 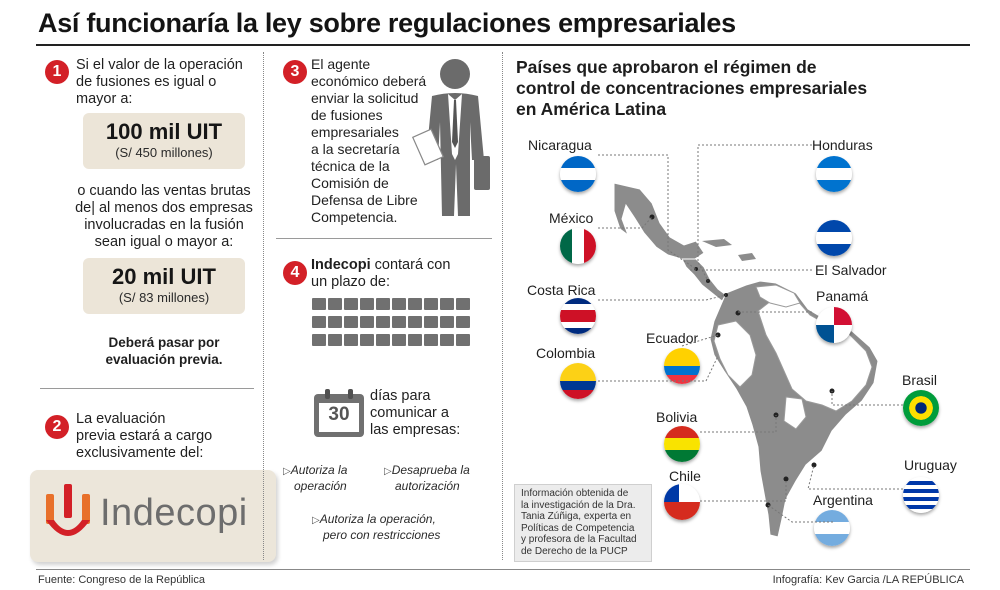 What do you see at coordinates (834, 325) in the screenshot?
I see `flag-panama-icon` at bounding box center [834, 325].